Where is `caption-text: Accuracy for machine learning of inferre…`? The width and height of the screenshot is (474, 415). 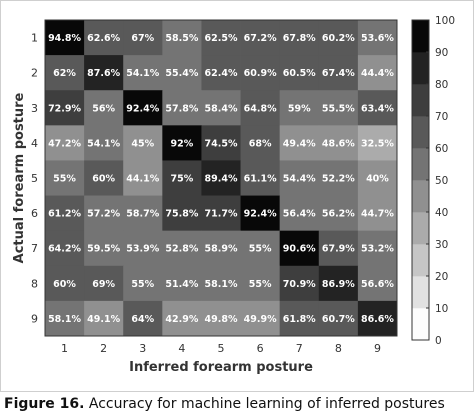
caption-text: Accuracy for machine learning of inferre… is located at coordinates (264, 404).